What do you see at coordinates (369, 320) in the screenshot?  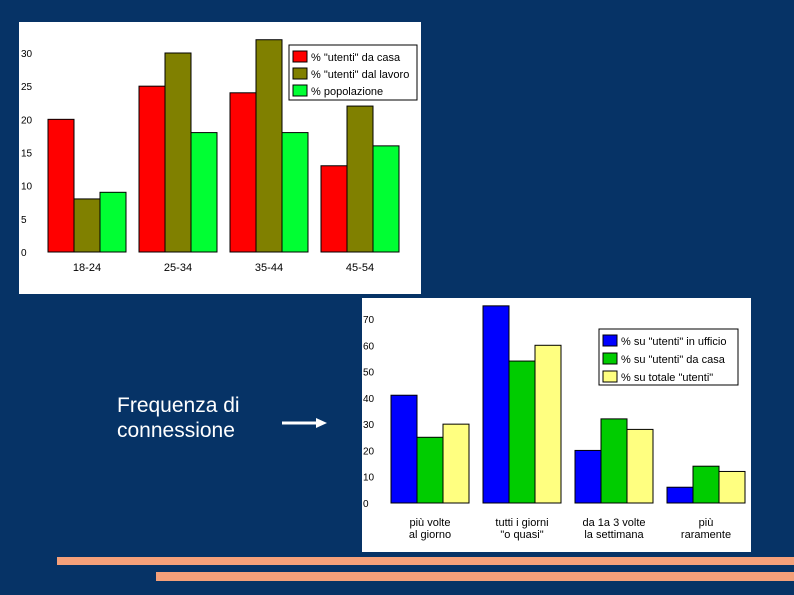 I see `y-tick-label: 70` at bounding box center [369, 320].